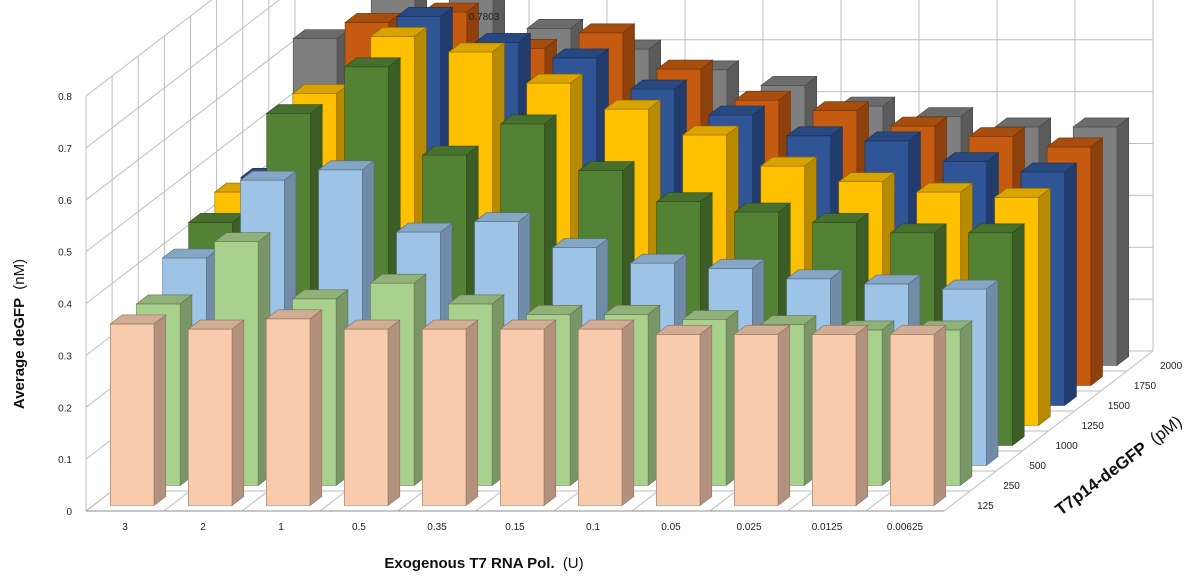  What do you see at coordinates (1119, 465) in the screenshot?
I see `depth-axis-title: T7p14-deGFP (pM)` at bounding box center [1119, 465].